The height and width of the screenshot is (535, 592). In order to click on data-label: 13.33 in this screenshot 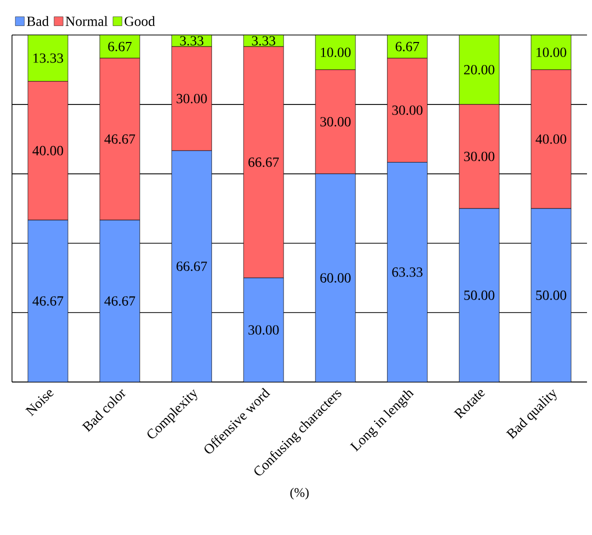, I will do `click(48, 58)`.